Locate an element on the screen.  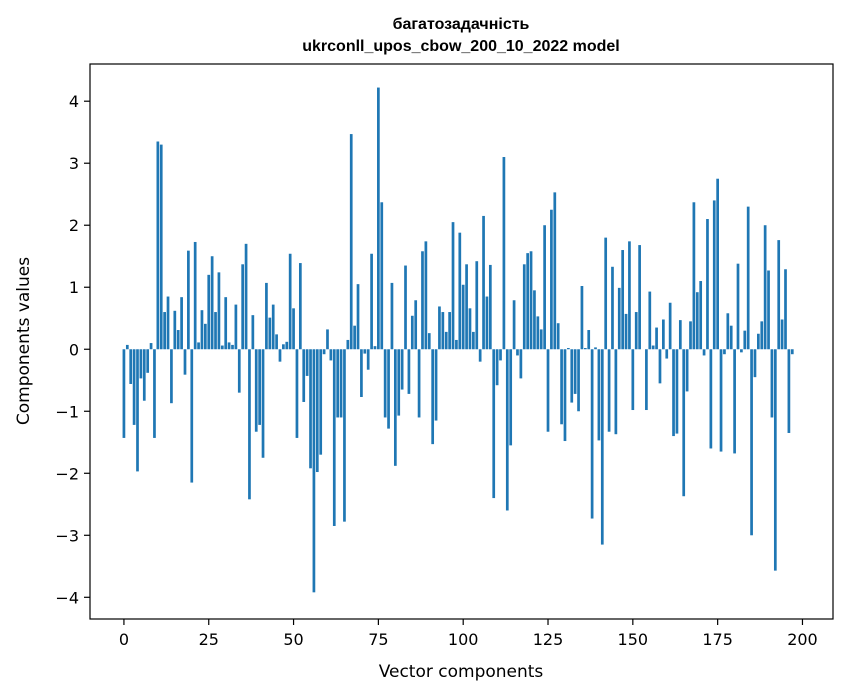
x-tick-label: 100 is located at coordinates (463, 639).